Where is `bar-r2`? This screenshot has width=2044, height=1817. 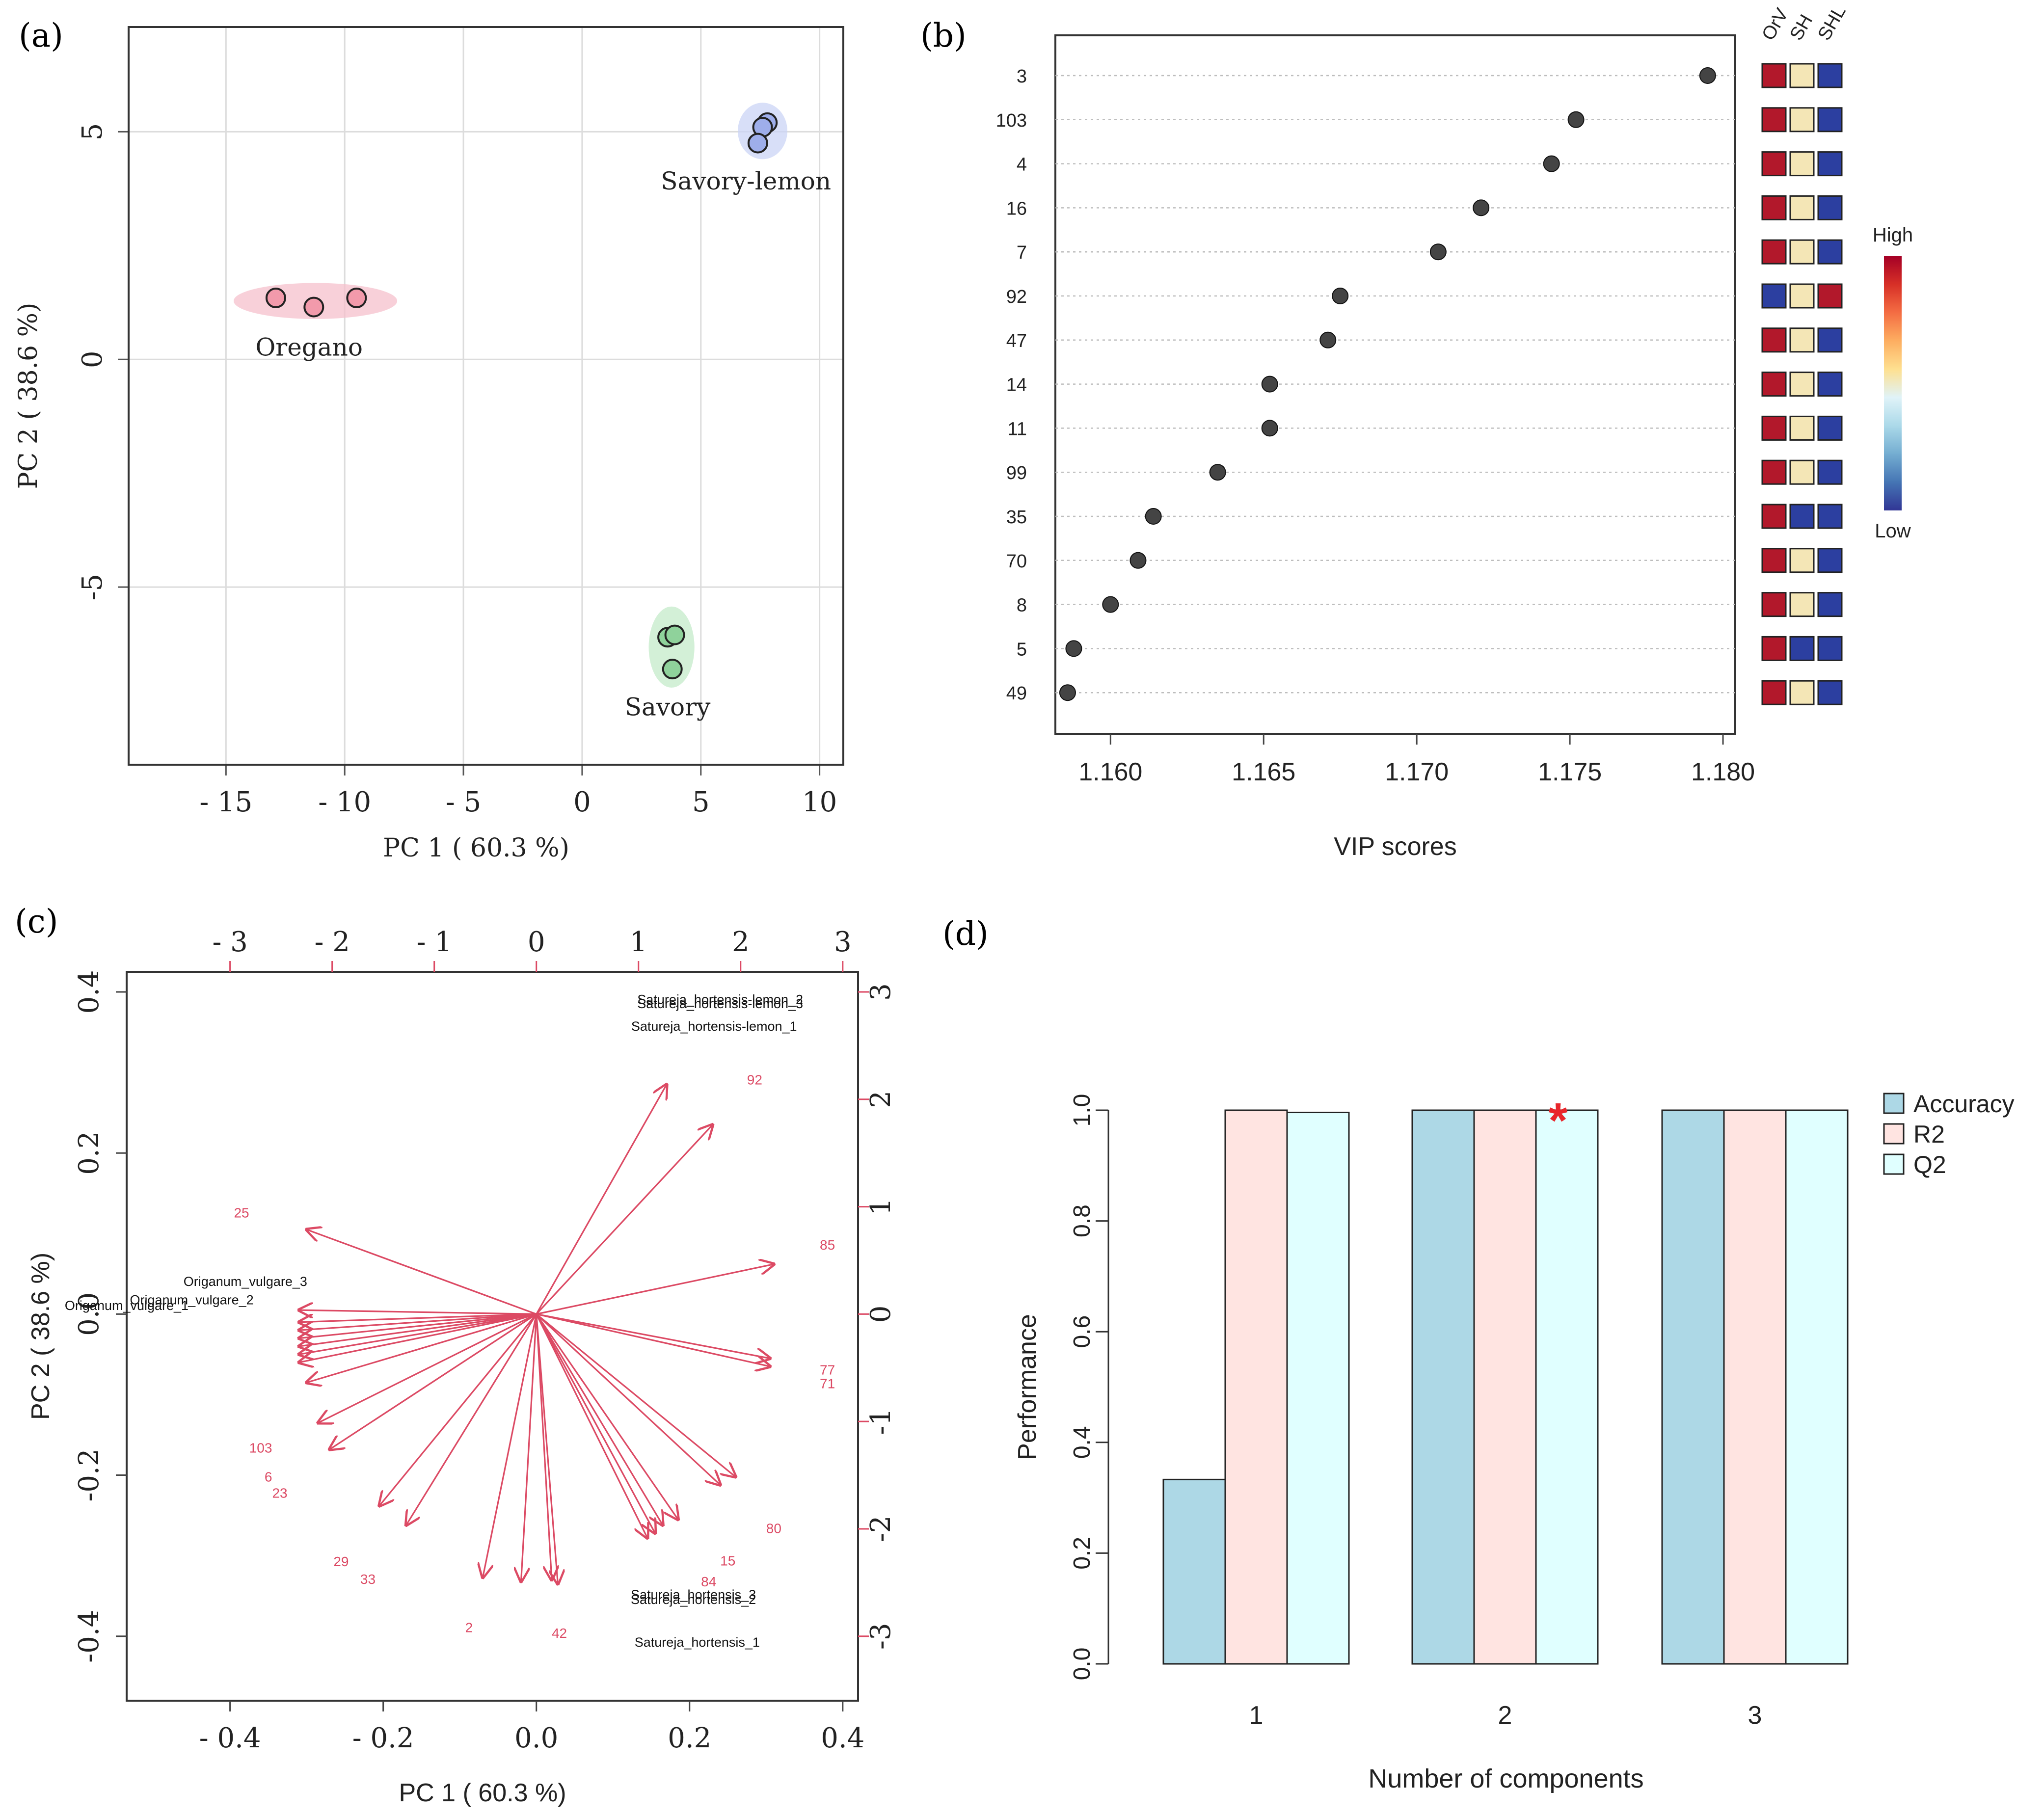
bar-r2 is located at coordinates (1256, 1387).